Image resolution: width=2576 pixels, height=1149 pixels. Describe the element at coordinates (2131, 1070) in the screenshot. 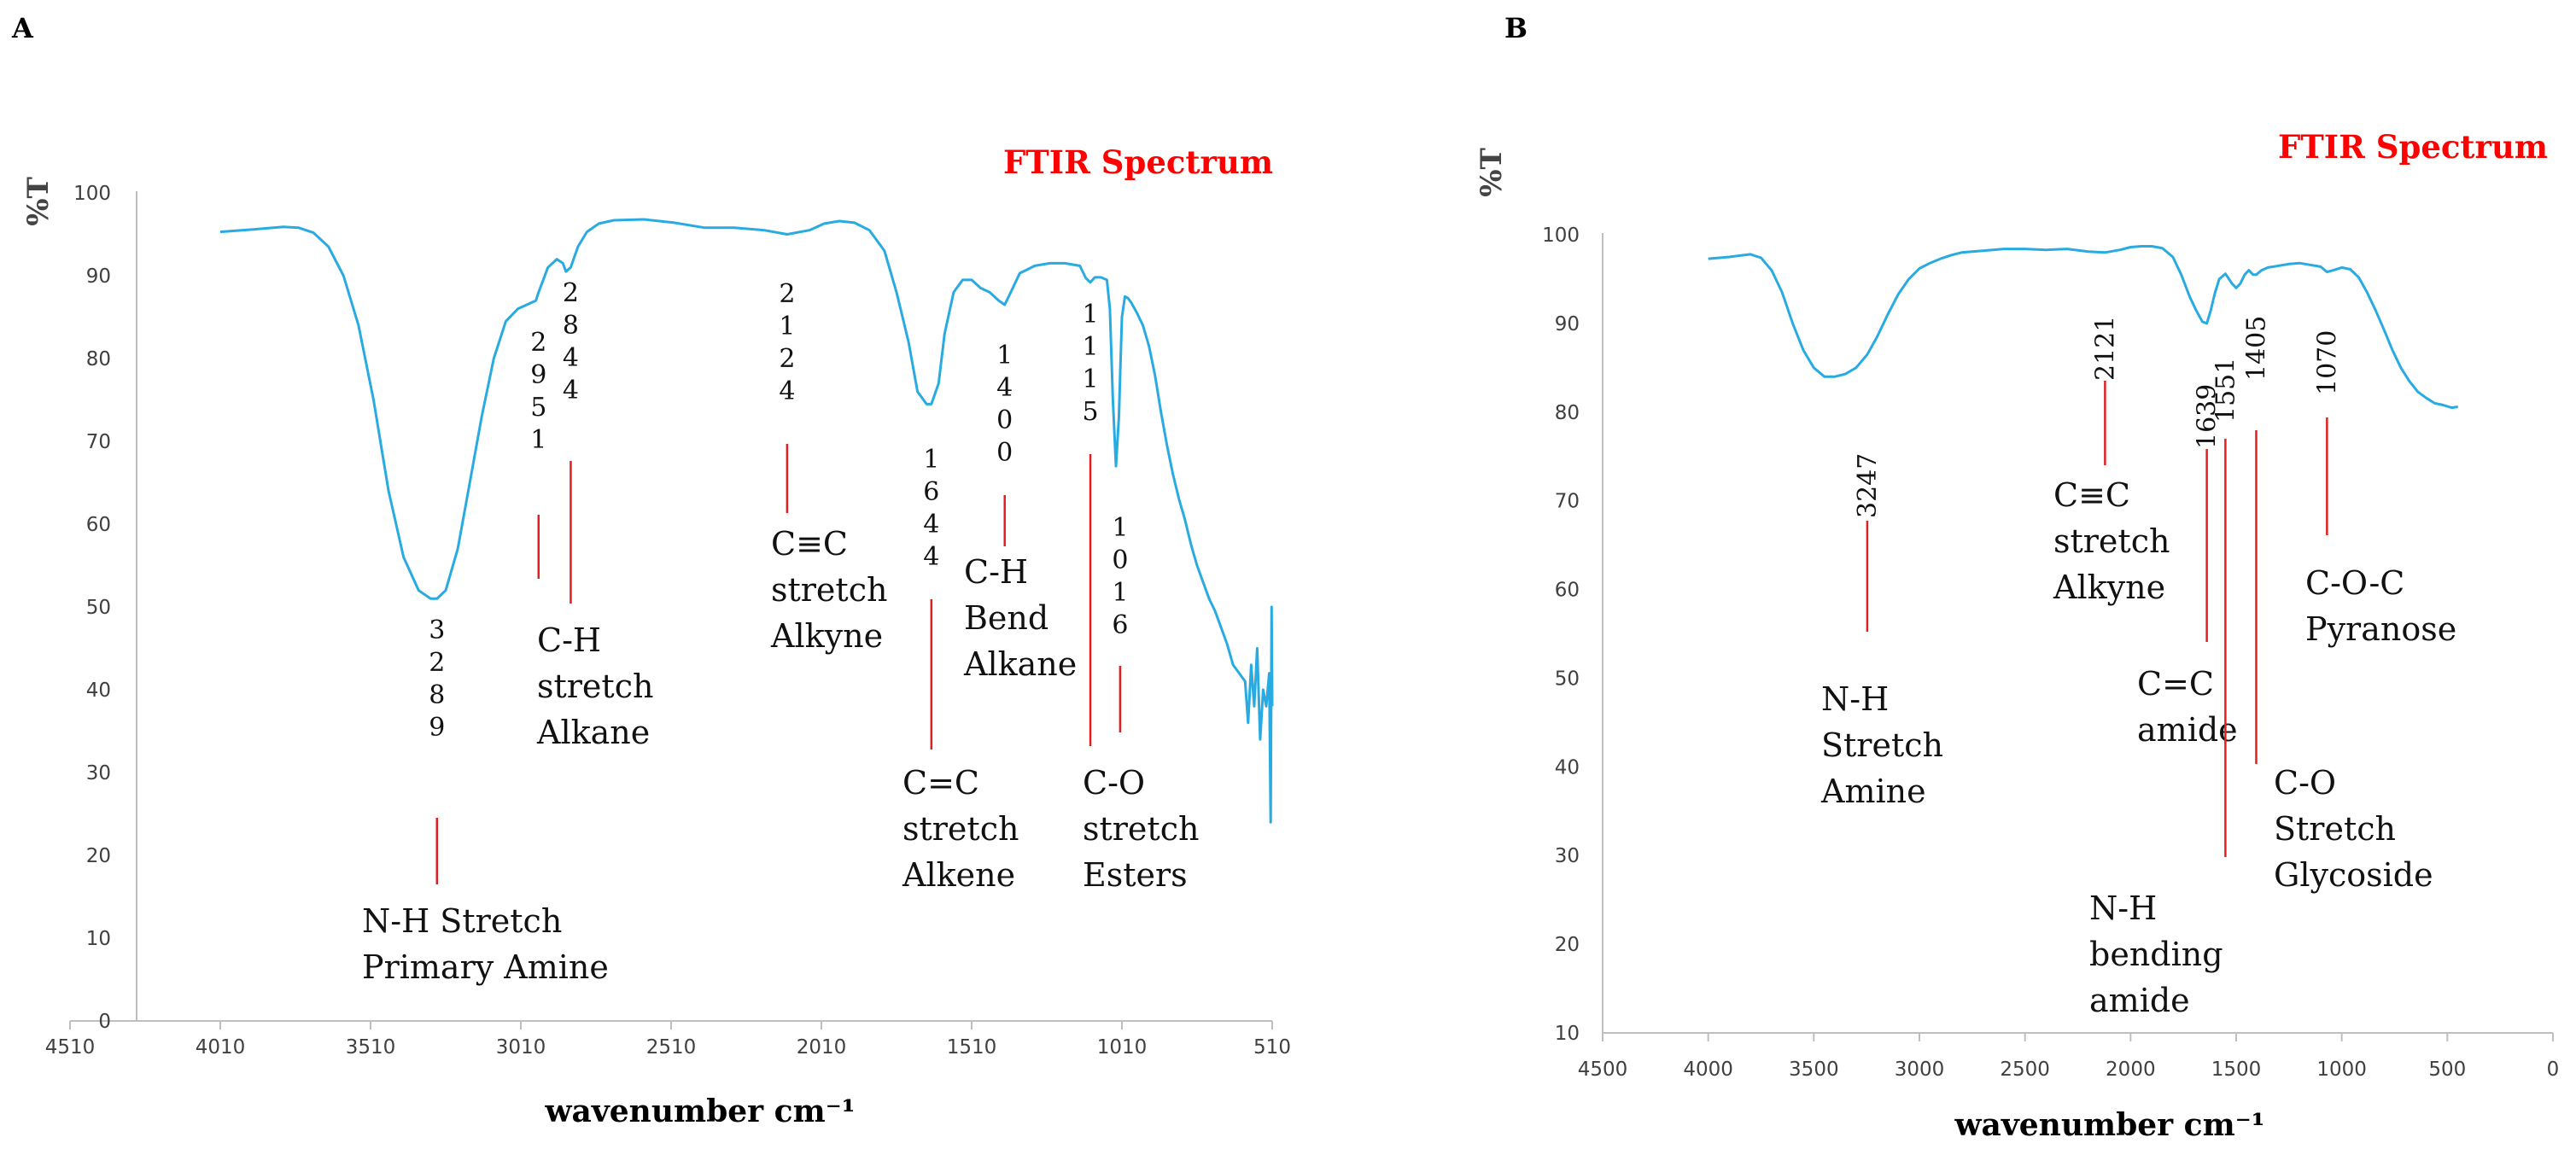

I see `x-tick-label: 2000` at that location.